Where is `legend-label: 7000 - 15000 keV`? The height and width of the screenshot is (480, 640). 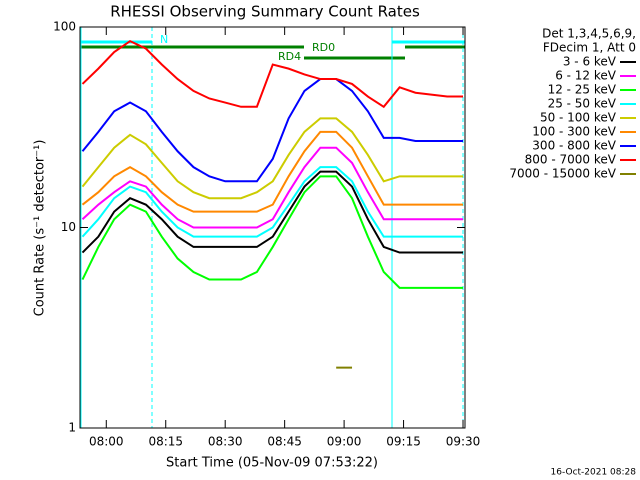 legend-label: 7000 - 15000 keV is located at coordinates (562, 174).